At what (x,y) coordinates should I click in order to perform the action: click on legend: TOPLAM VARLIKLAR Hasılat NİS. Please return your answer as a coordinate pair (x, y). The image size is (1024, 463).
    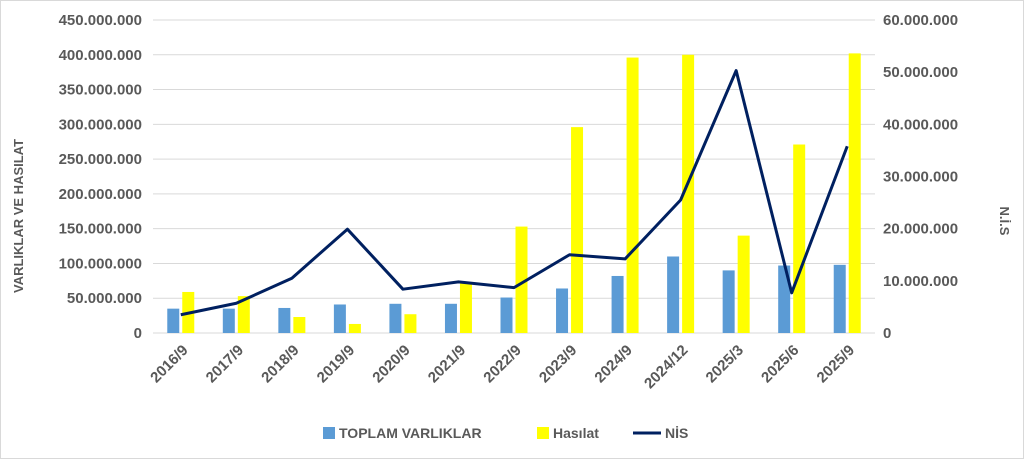
    Looking at the image, I should click on (505, 433).